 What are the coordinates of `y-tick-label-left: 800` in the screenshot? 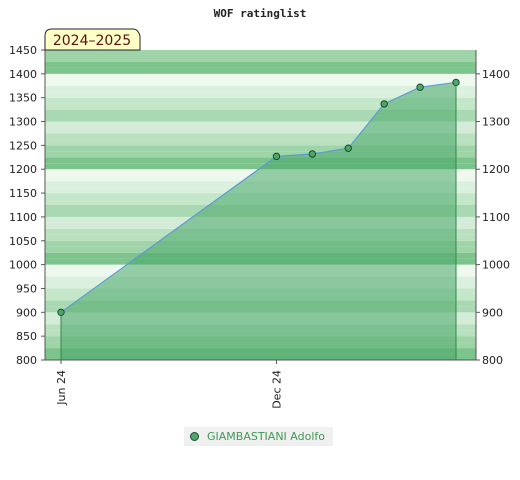 It's located at (26, 360).